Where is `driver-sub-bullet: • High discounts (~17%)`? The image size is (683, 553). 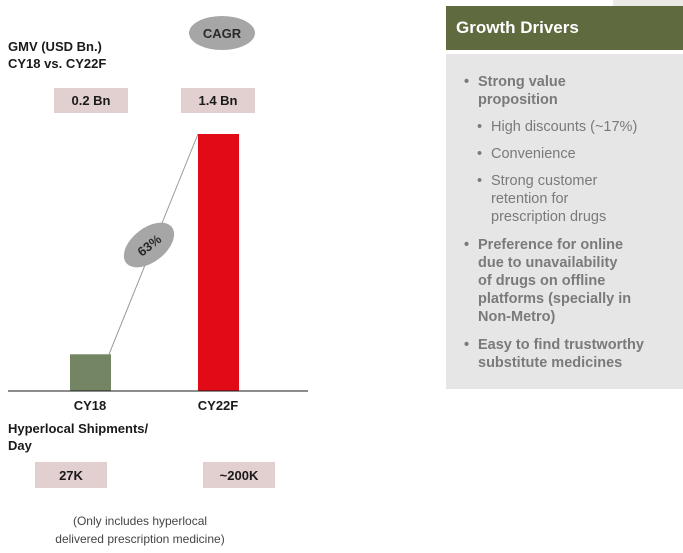 driver-sub-bullet: • High discounts (~17%) is located at coordinates (557, 127).